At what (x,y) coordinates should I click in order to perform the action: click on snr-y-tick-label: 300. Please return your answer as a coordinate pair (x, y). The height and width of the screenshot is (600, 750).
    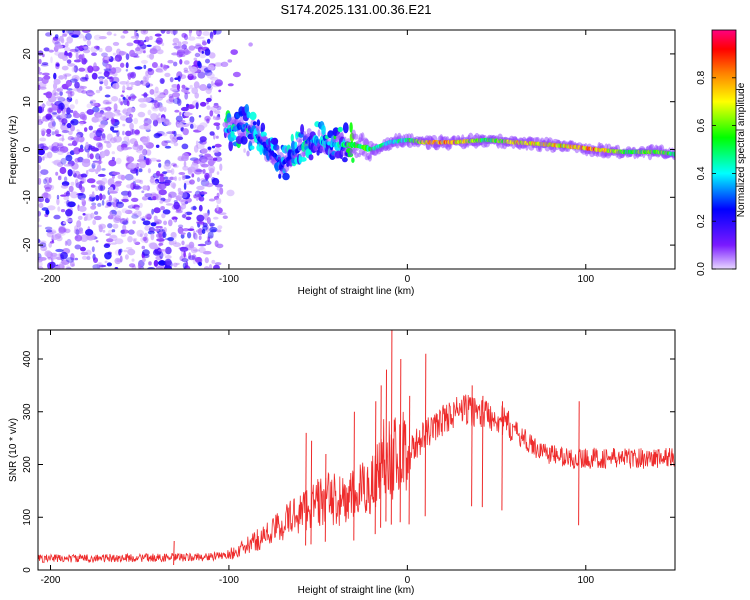
    Looking at the image, I should click on (27, 411).